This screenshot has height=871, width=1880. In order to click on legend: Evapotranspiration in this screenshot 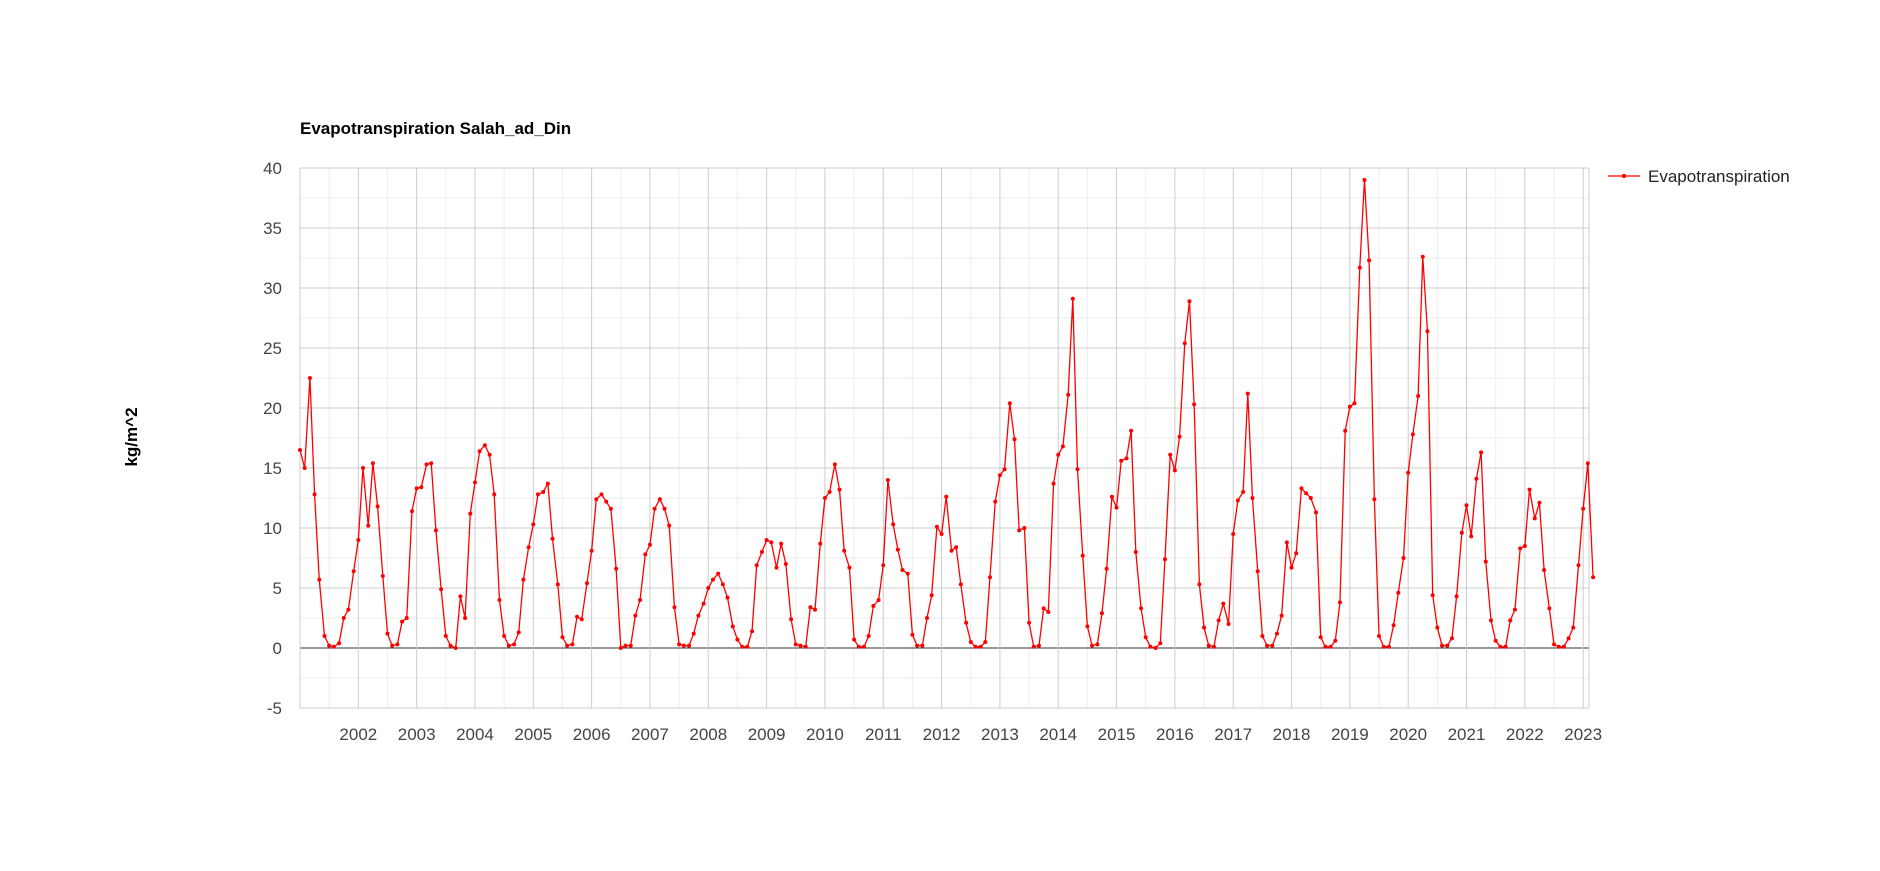, I will do `click(1699, 176)`.